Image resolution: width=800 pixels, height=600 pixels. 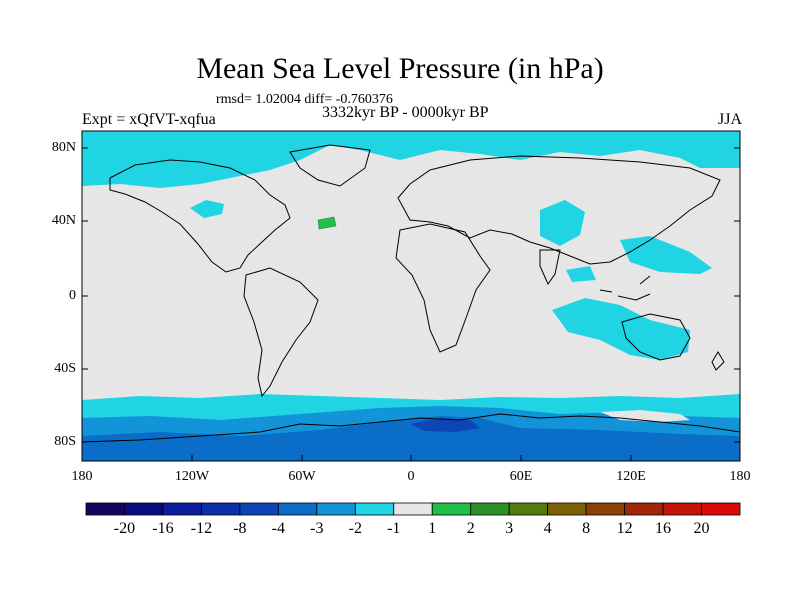 I want to click on antarctica-coast, so click(x=411, y=428).